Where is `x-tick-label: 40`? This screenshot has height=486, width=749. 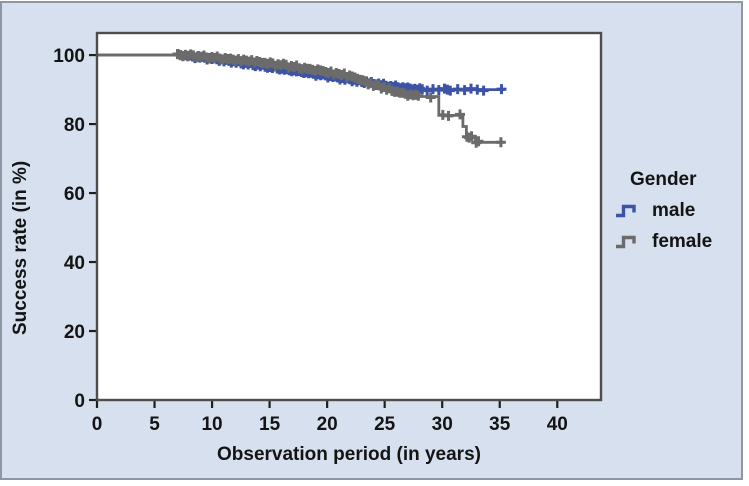
x-tick-label: 40 is located at coordinates (557, 424).